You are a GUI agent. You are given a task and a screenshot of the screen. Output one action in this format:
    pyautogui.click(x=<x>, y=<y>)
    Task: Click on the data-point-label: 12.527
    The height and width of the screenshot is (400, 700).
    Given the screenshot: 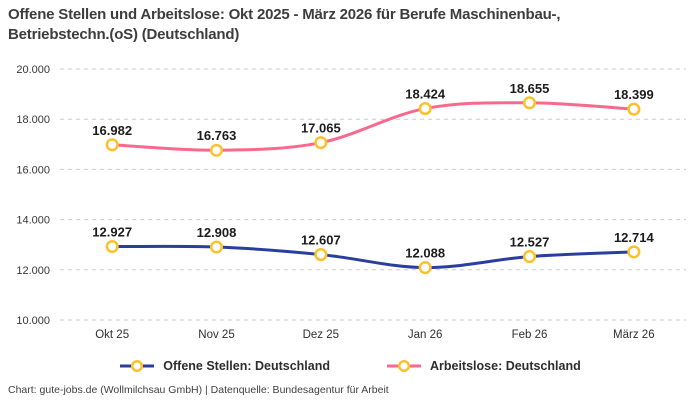 What is the action you would take?
    pyautogui.click(x=530, y=242)
    